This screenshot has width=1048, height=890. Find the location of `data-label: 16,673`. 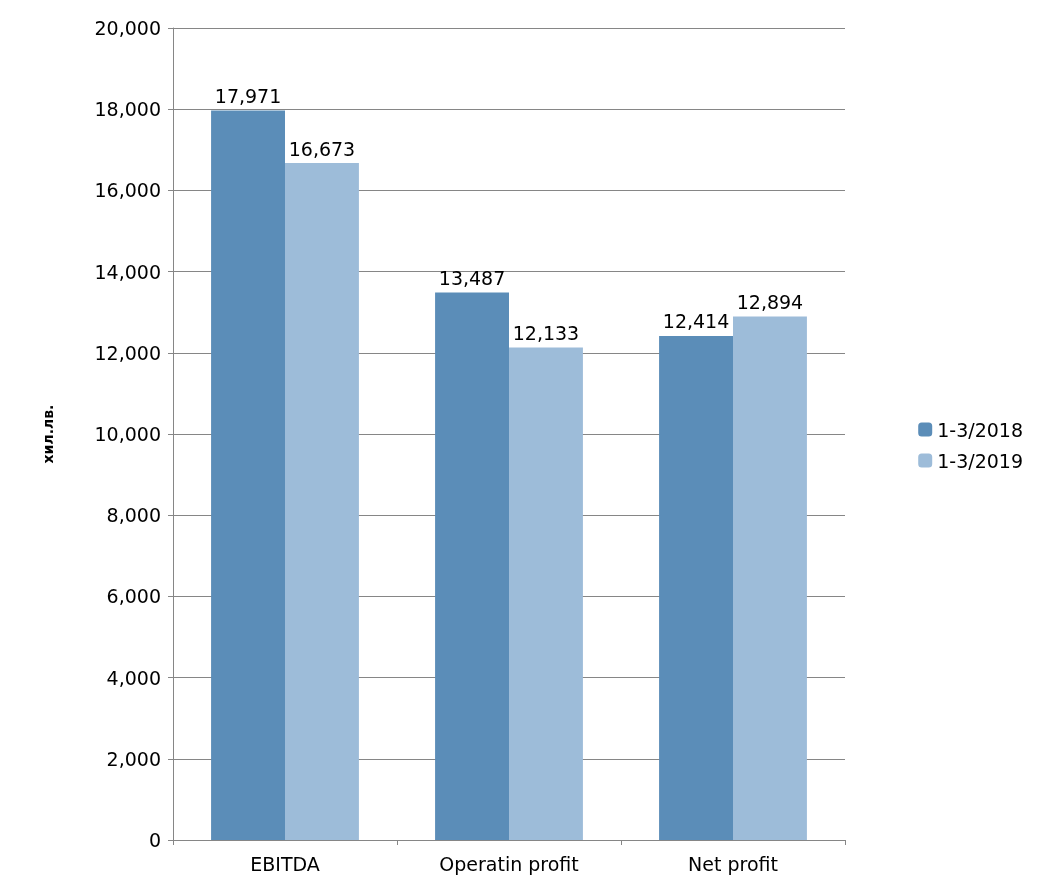

data-label: 16,673 is located at coordinates (322, 148).